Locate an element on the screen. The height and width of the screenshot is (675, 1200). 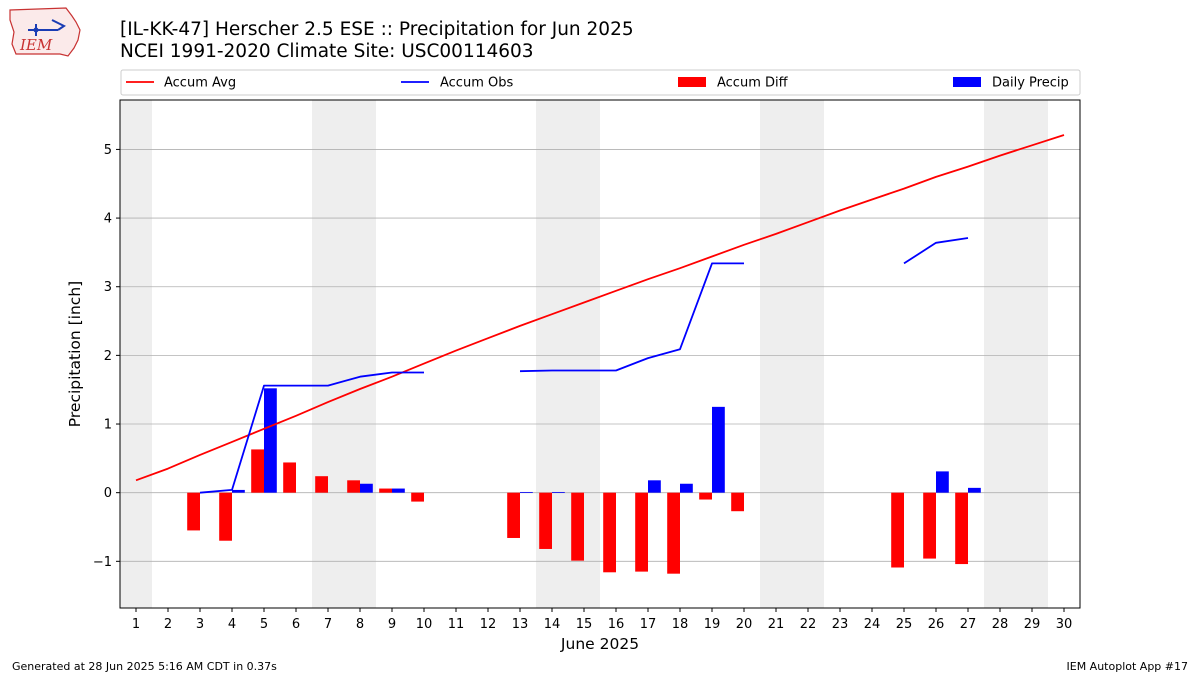
x-tick-label: 24 is located at coordinates (872, 624).